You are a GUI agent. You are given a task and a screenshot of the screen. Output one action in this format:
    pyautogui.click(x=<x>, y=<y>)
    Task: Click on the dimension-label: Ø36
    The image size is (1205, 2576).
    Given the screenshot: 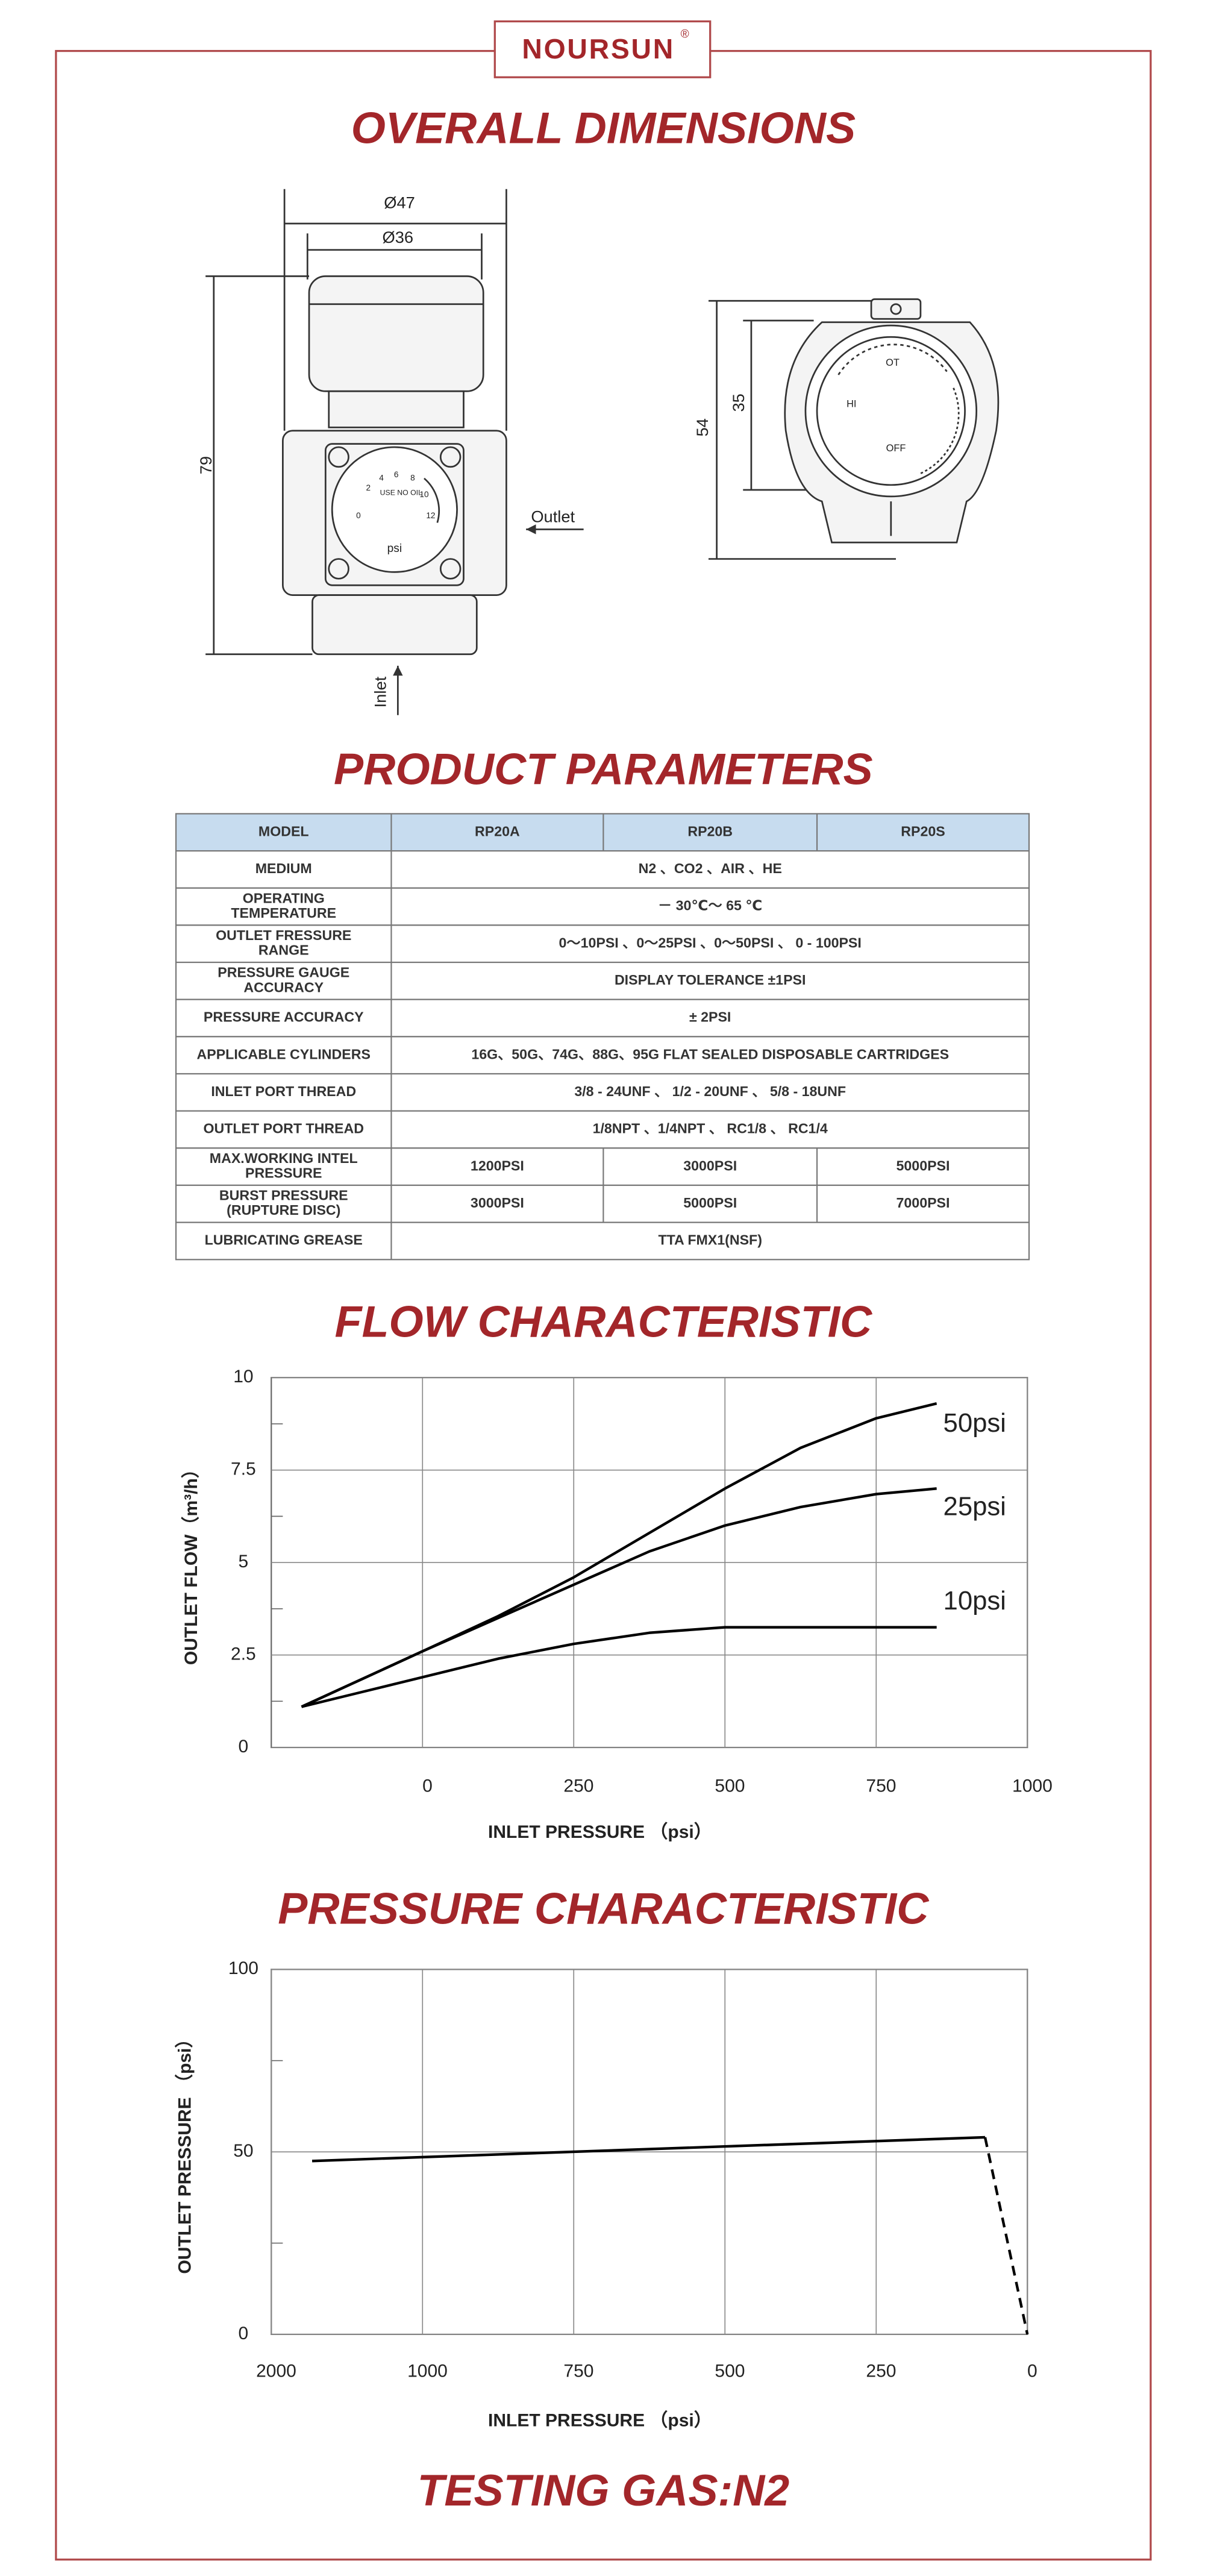 What is the action you would take?
    pyautogui.click(x=399, y=237)
    